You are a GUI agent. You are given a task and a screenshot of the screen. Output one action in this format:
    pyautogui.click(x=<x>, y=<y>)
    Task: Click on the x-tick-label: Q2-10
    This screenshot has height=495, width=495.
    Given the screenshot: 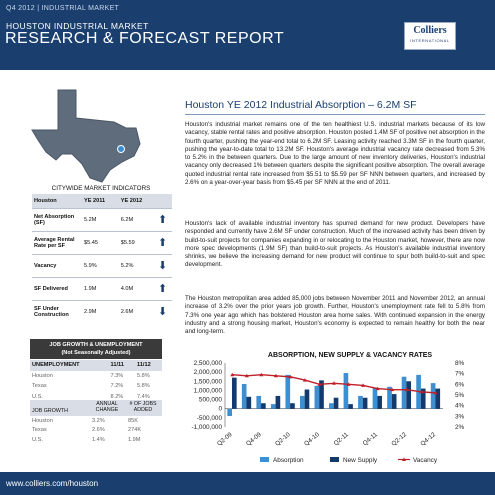 What is the action you would take?
    pyautogui.click(x=283, y=439)
    